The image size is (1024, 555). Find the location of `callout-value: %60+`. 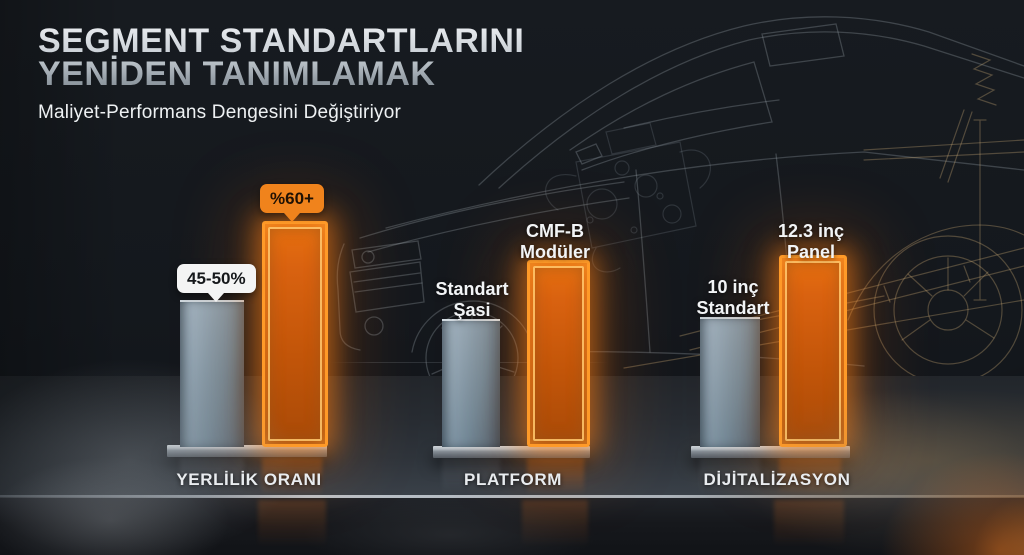

callout-value: %60+ is located at coordinates (292, 198).